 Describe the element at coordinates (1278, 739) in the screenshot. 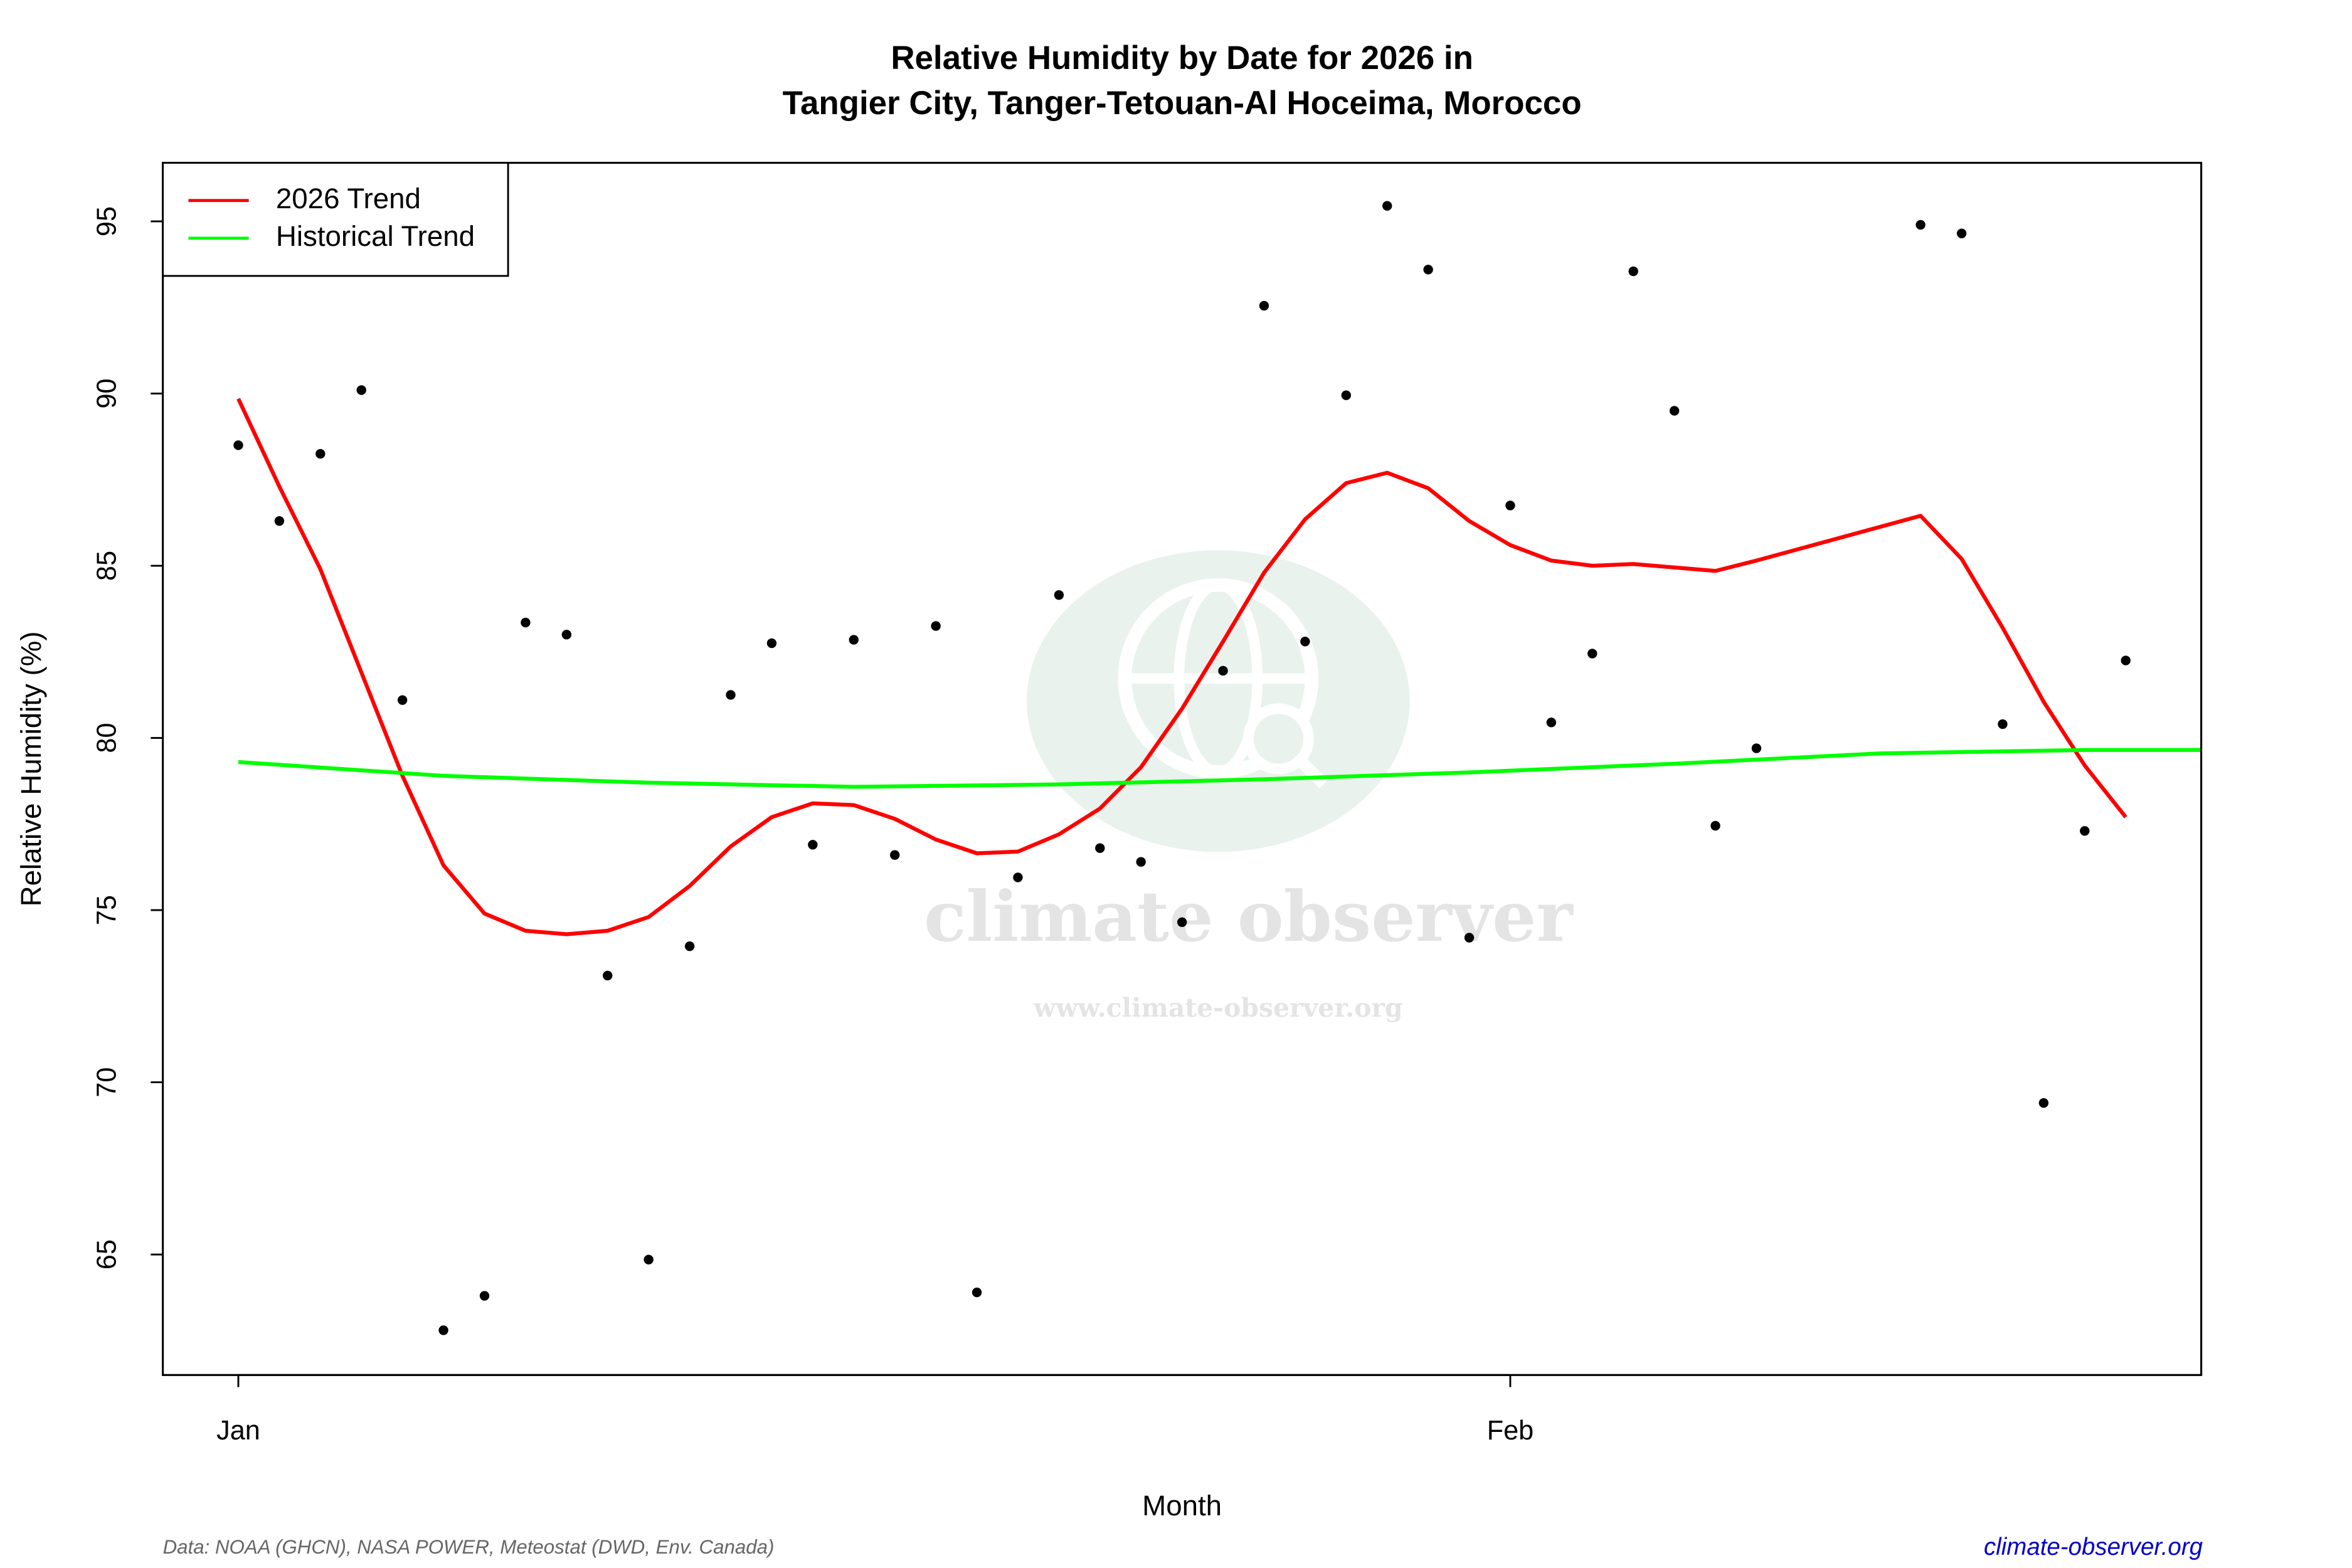

I see `watermark-lens` at that location.